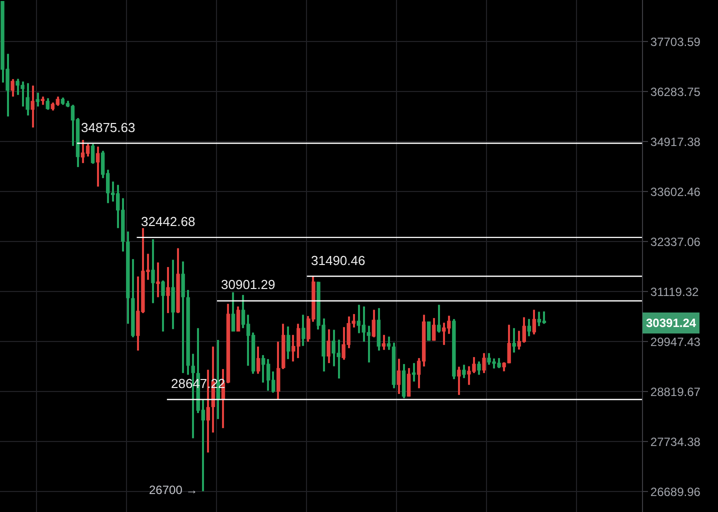 The image size is (718, 512). I want to click on ref-line-label: 32442.68, so click(168, 221).